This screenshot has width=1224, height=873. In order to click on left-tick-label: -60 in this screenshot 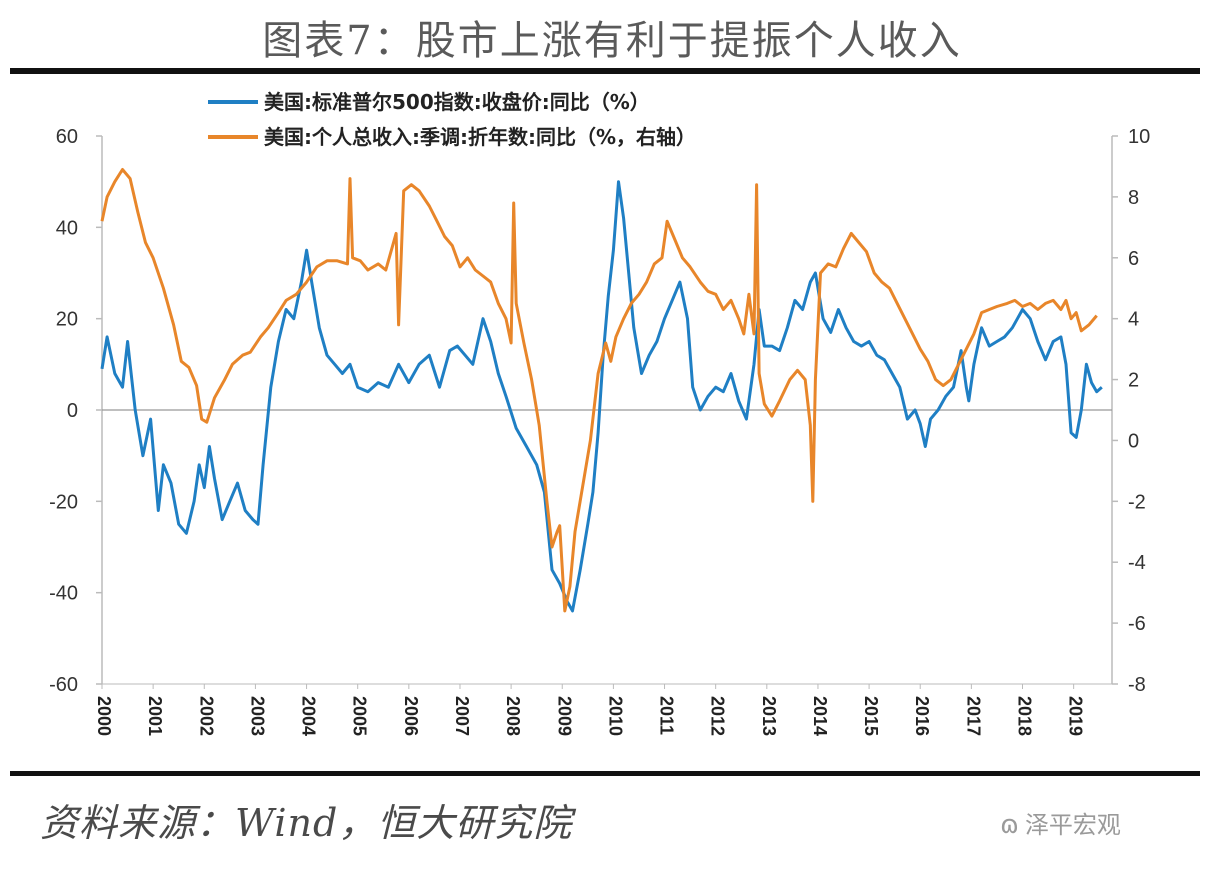, I will do `click(63, 685)`.